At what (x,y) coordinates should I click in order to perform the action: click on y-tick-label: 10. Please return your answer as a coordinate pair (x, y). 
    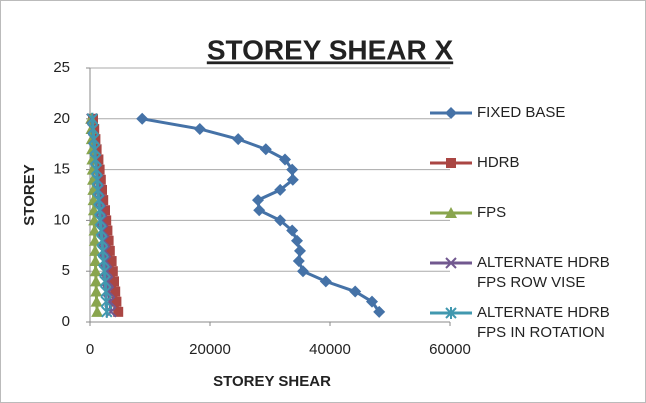
    Looking at the image, I should click on (61, 219).